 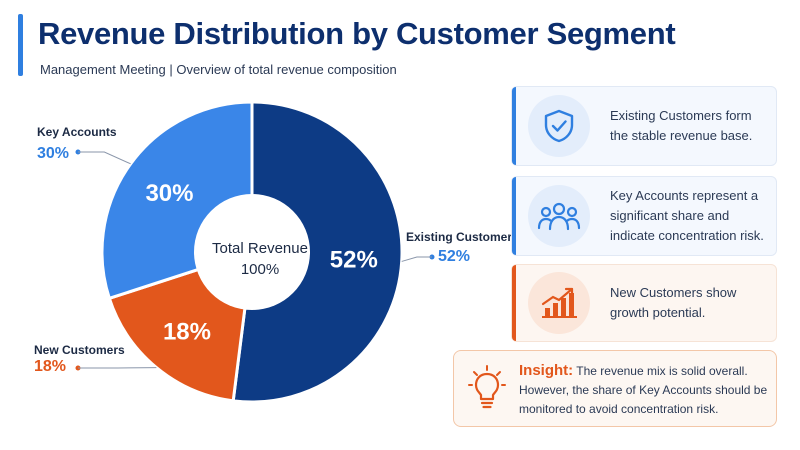 I want to click on card-new-customers: New Customers show growth potential., so click(x=644, y=303).